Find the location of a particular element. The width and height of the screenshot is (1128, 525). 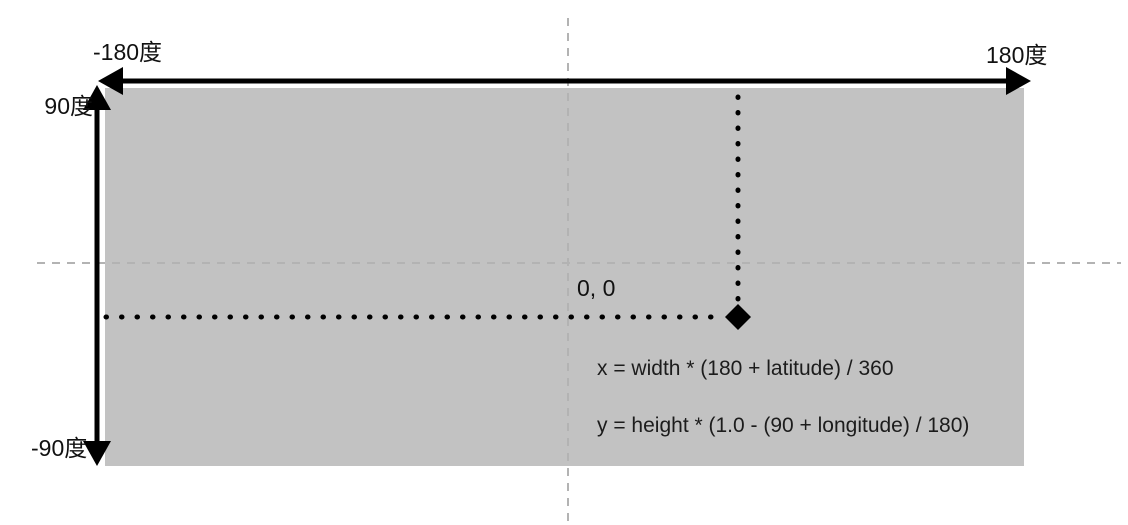

x-axis-right-arrow-icon is located at coordinates (1018, 81).